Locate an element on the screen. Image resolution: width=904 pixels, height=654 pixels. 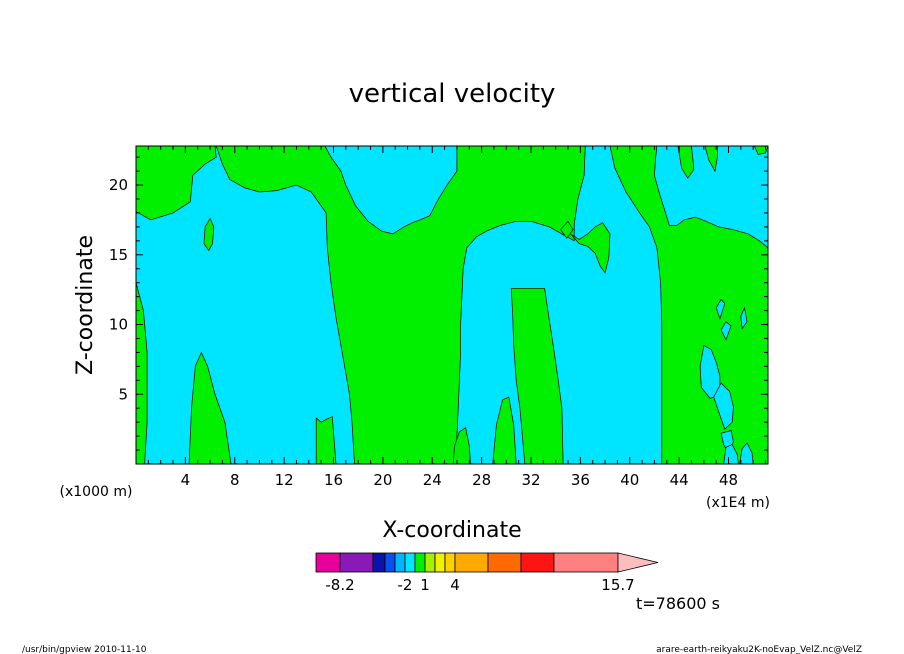
colorbar: -8.2 -2 1 4 15.7 is located at coordinates (487, 573).